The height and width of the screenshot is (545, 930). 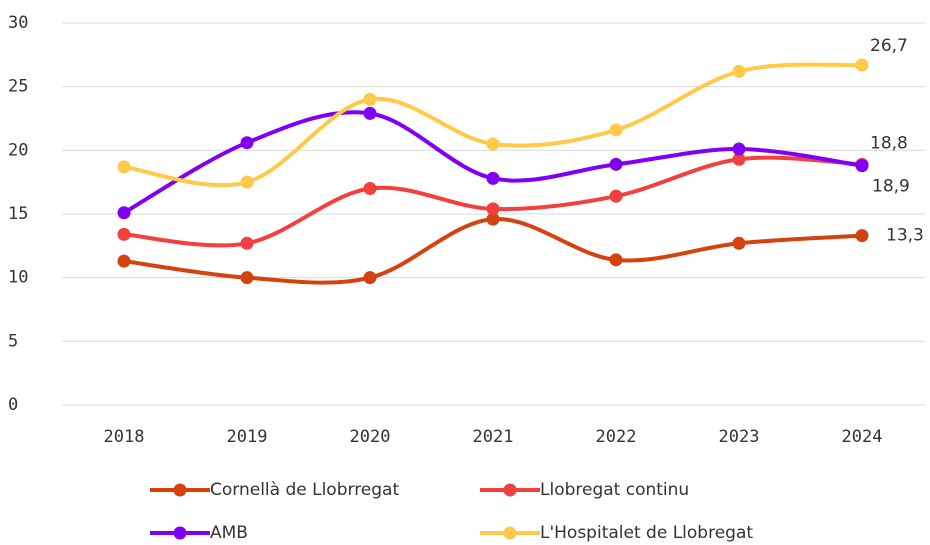 I want to click on y-tick-label: 15, so click(x=18, y=214).